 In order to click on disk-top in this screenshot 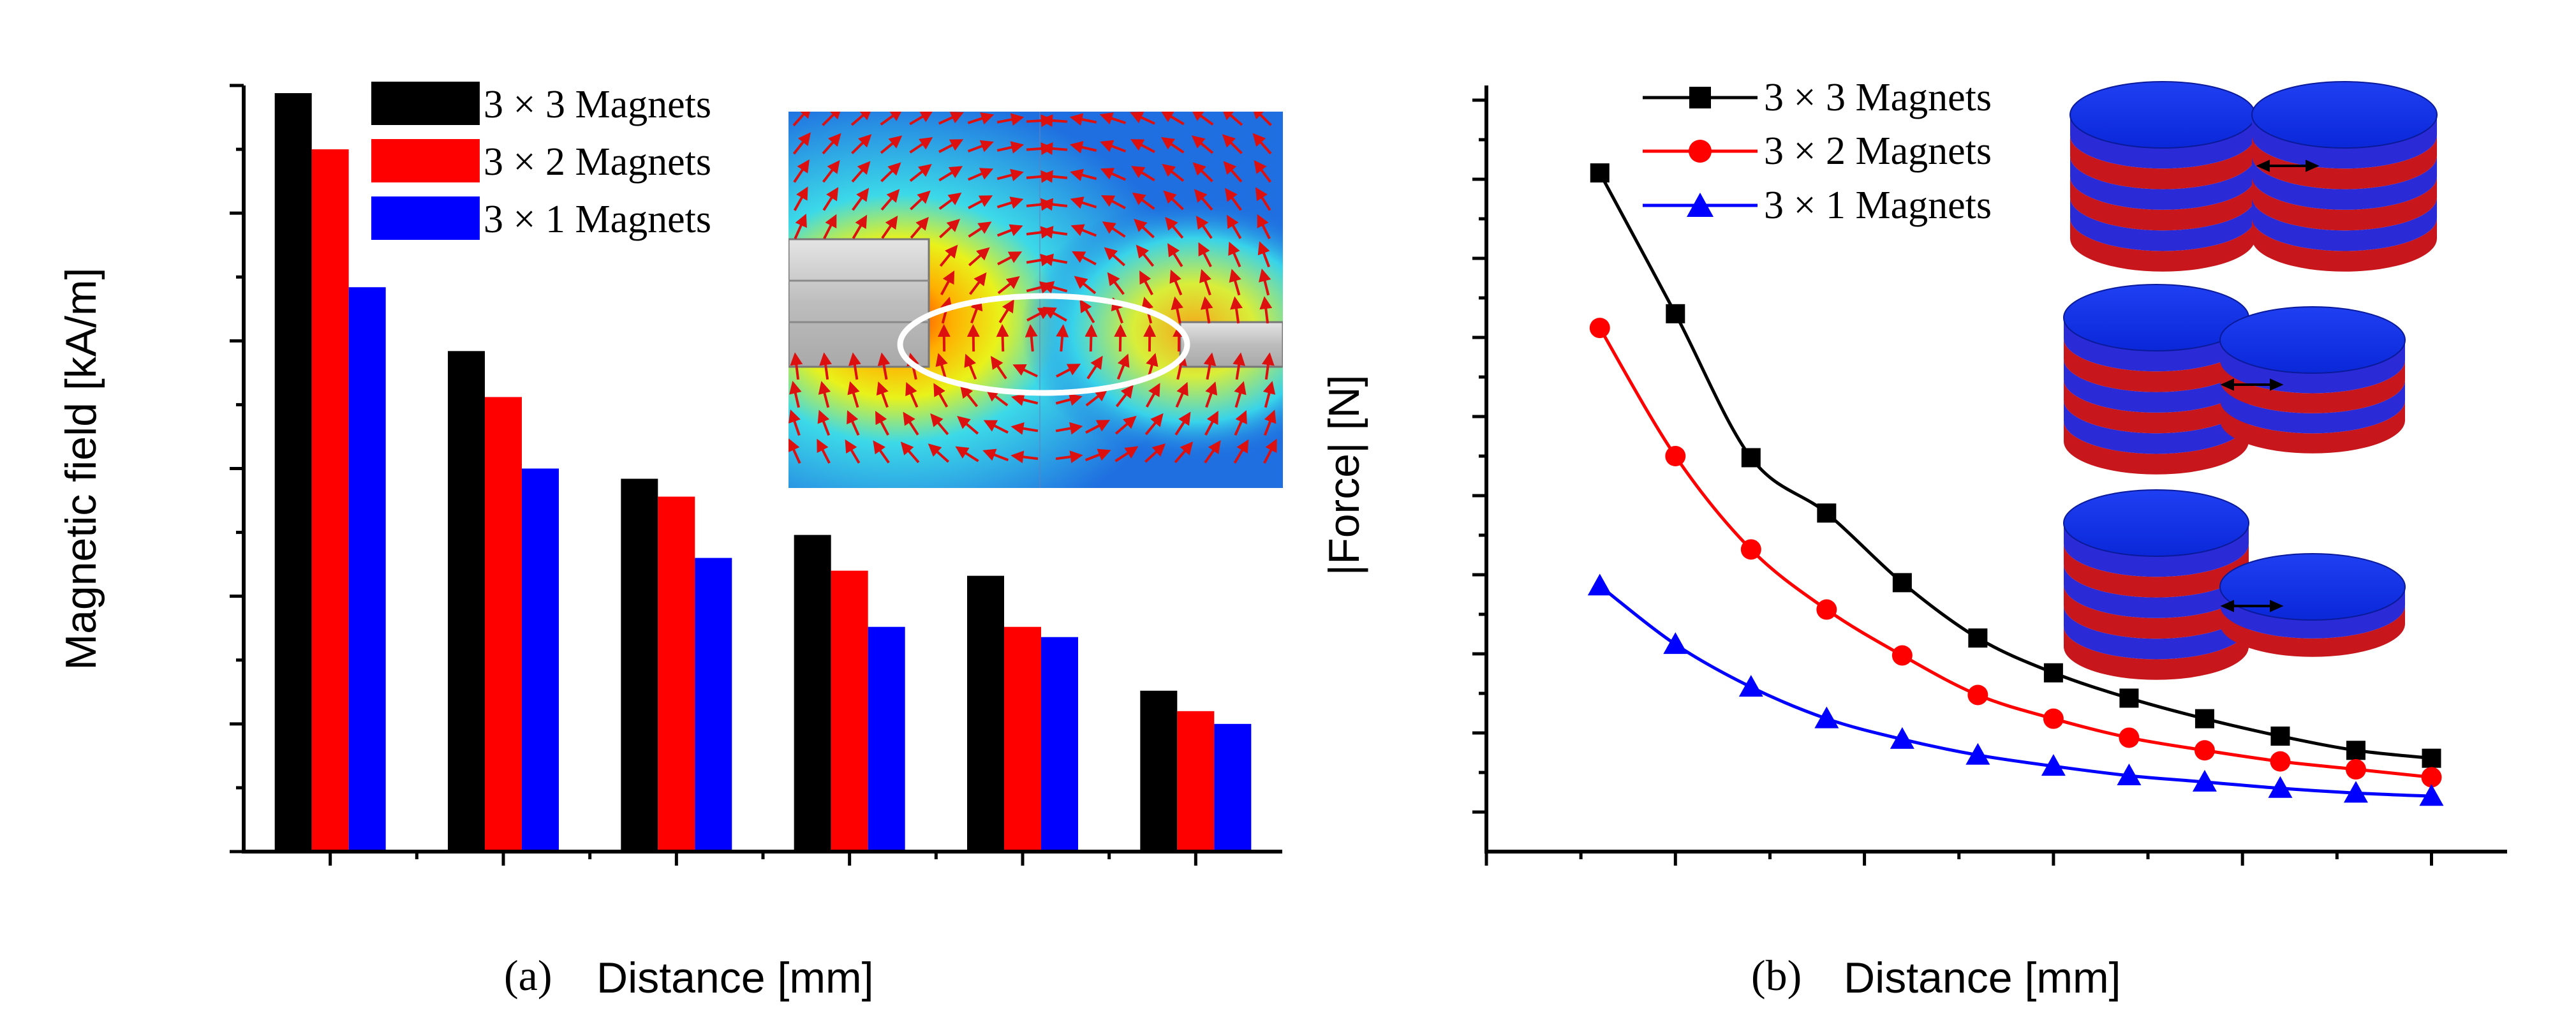, I will do `click(2162, 115)`.